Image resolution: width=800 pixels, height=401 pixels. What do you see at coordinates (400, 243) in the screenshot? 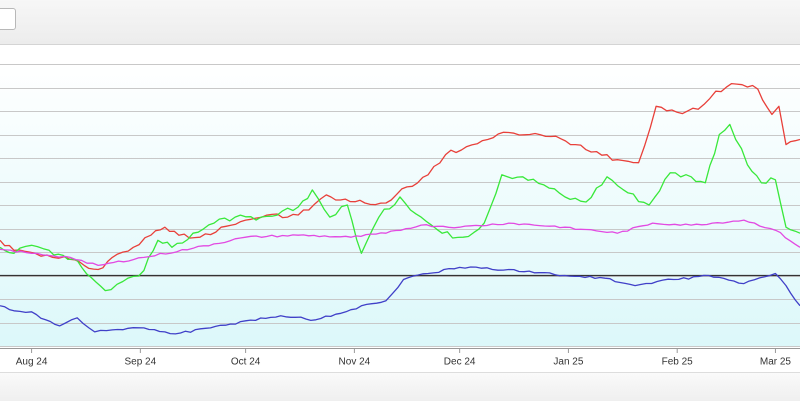
I see `series-line-magenta` at bounding box center [400, 243].